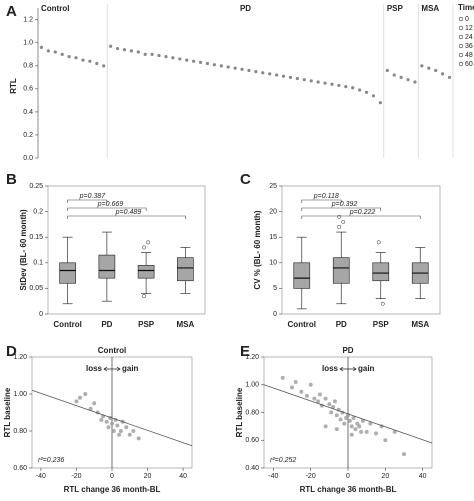 This screenshot has height=501, width=474. I want to click on r-squared: r²=0.252, so click(283, 460).